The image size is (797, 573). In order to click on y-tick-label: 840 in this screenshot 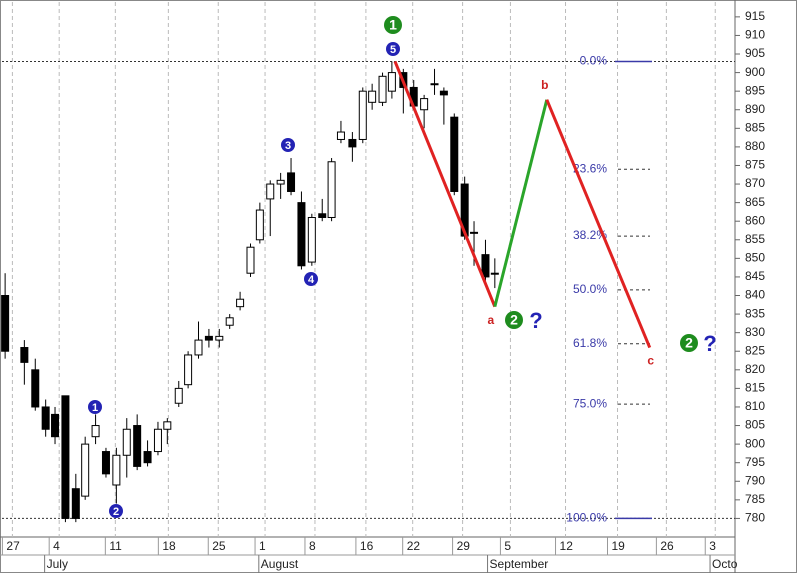, I will do `click(755, 295)`.